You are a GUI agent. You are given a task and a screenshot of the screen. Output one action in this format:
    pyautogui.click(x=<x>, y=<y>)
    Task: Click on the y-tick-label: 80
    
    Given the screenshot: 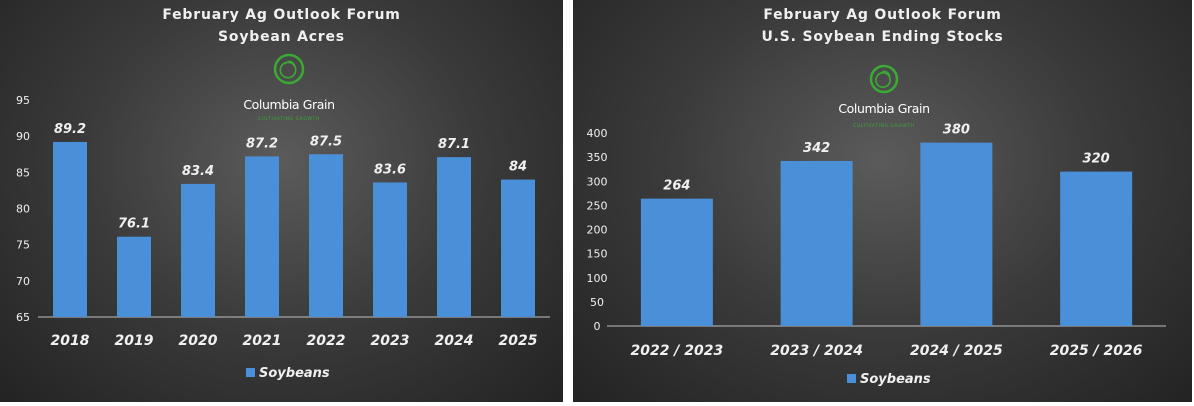 What is the action you would take?
    pyautogui.click(x=23, y=209)
    